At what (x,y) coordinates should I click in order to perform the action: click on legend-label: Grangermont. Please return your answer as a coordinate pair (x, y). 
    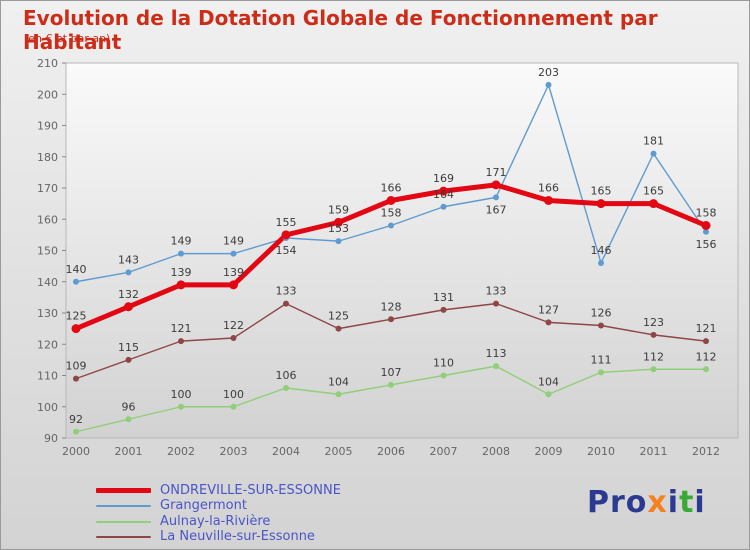
    Looking at the image, I should click on (203, 506).